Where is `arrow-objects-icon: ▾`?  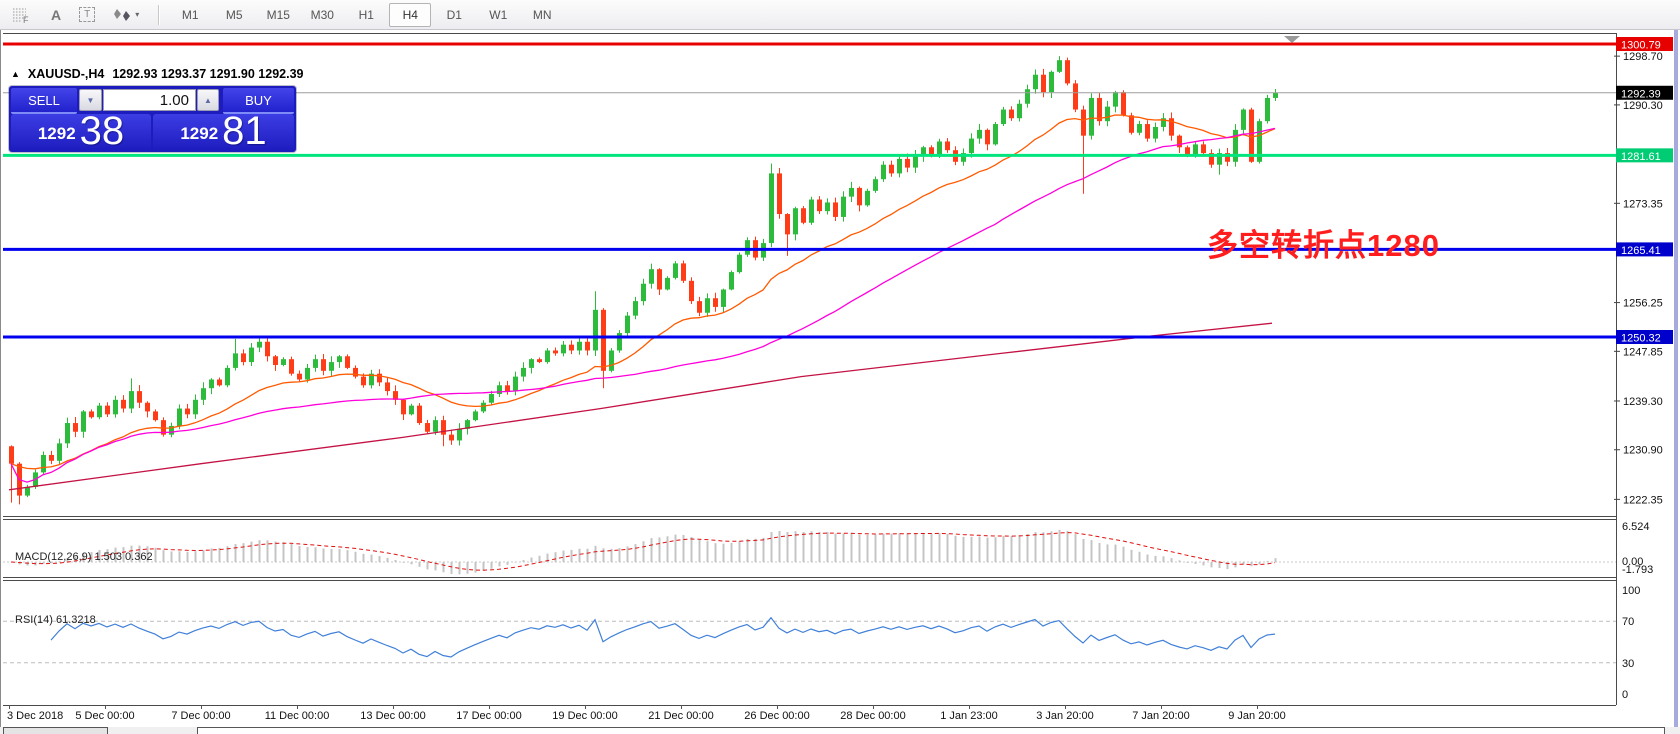 arrow-objects-icon: ▾ is located at coordinates (126, 15).